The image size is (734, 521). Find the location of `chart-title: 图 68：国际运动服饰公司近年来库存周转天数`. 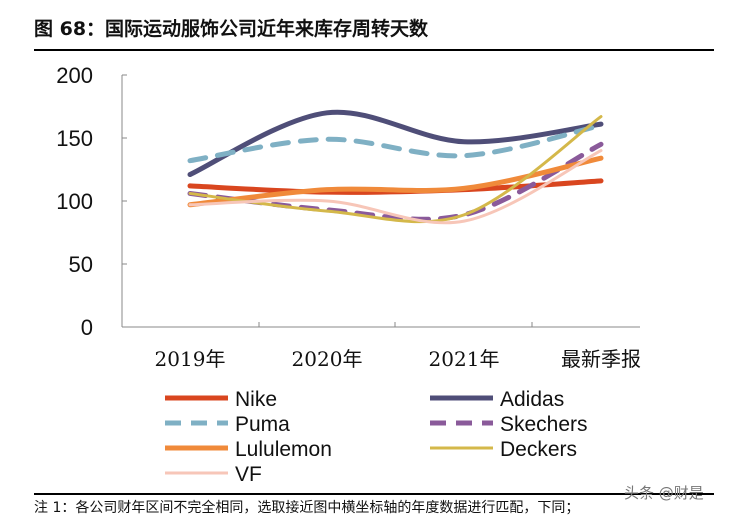

chart-title: 图 68：国际运动服饰公司近年来库存周转天数 is located at coordinates (231, 29).